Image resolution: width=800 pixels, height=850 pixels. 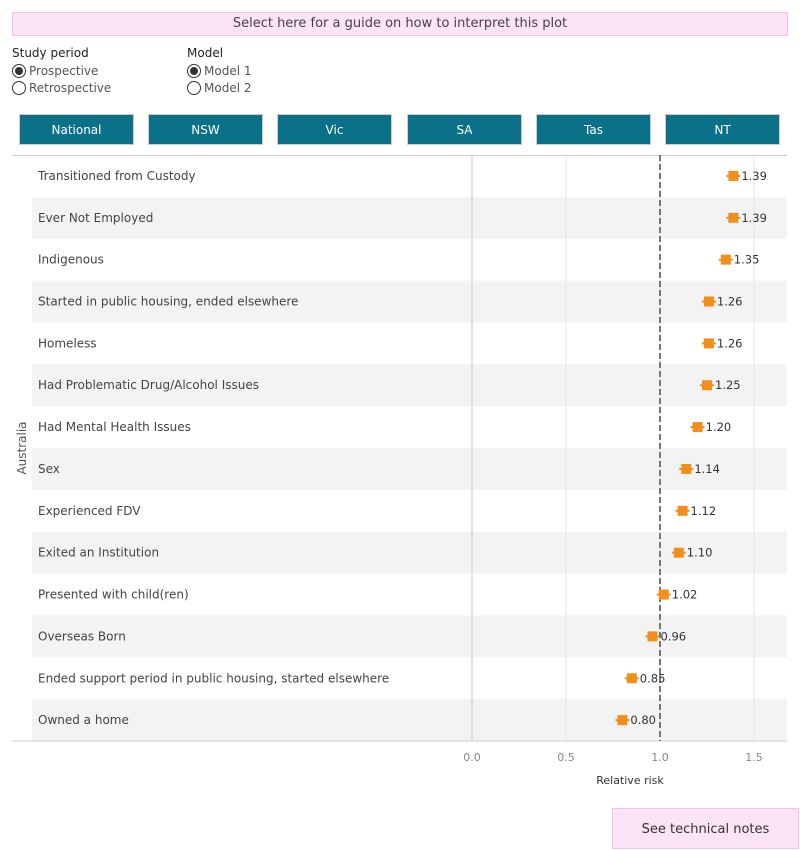 What do you see at coordinates (95, 218) in the screenshot?
I see `row-label: Ever Not Employed` at bounding box center [95, 218].